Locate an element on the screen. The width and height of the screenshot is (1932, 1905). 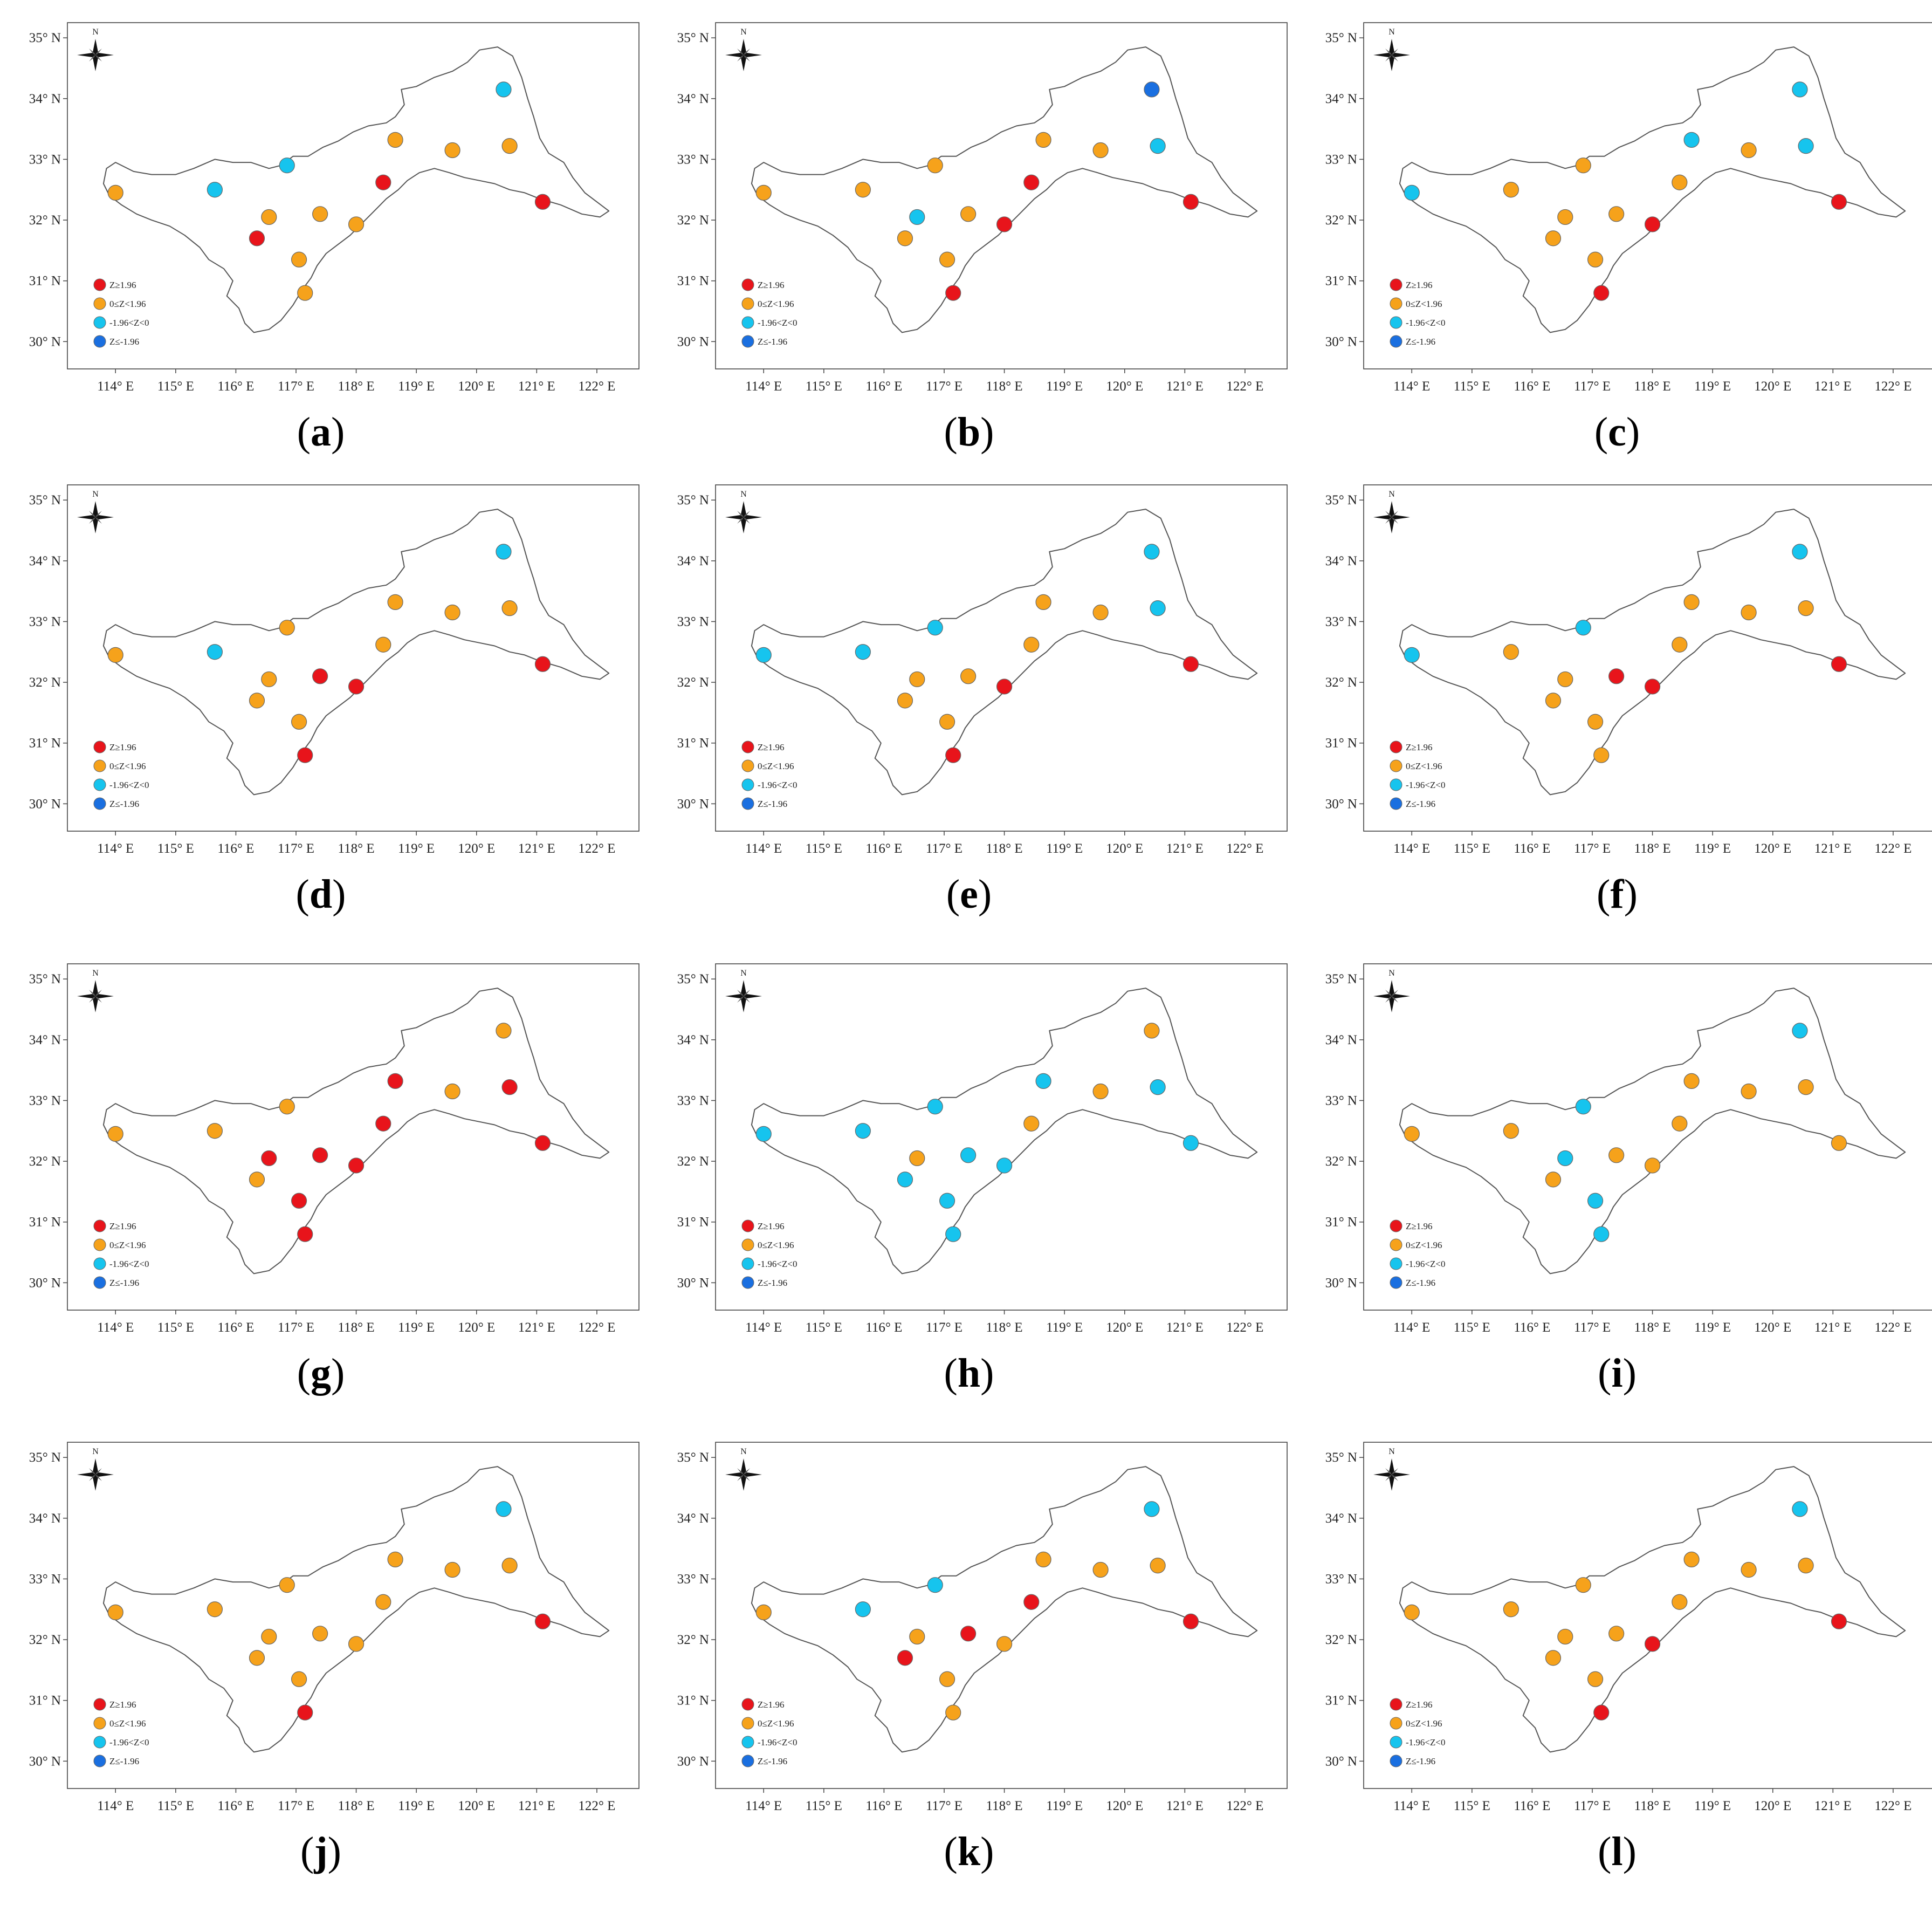
legend-label: 0≤Z<1.96 is located at coordinates (776, 1723).